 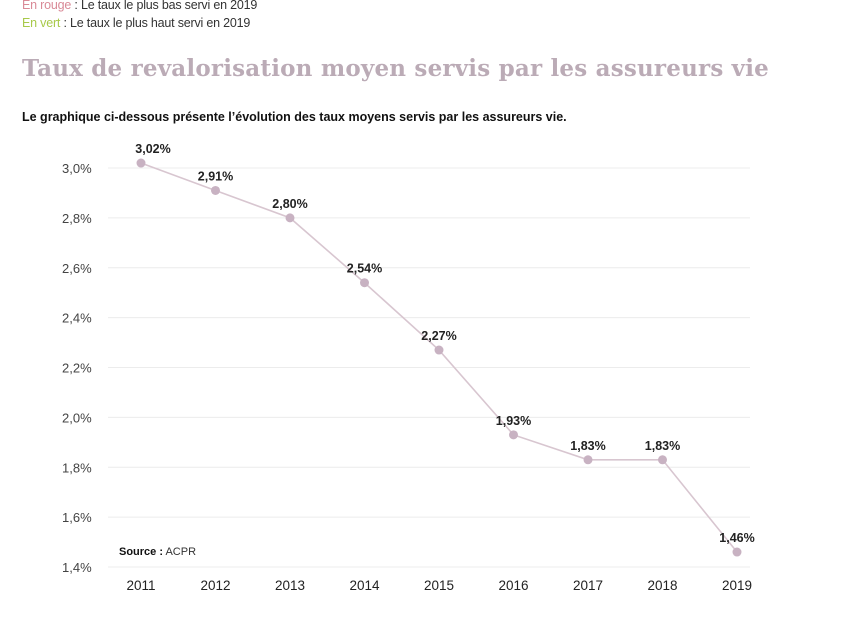 I want to click on note-red-text: : Le taux le plus bas servi en 2019, so click(x=164, y=6).